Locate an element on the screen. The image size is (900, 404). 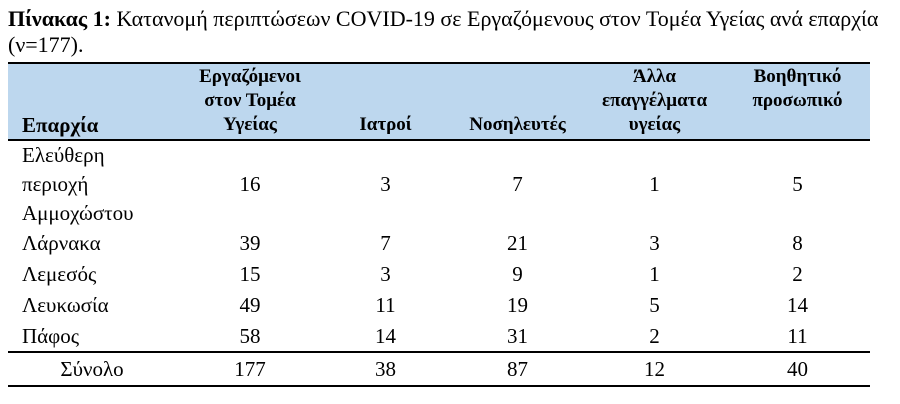
header-cell-health-workers: Εργαζόμενοι στον Τομέα Υγείας is located at coordinates (250, 101).